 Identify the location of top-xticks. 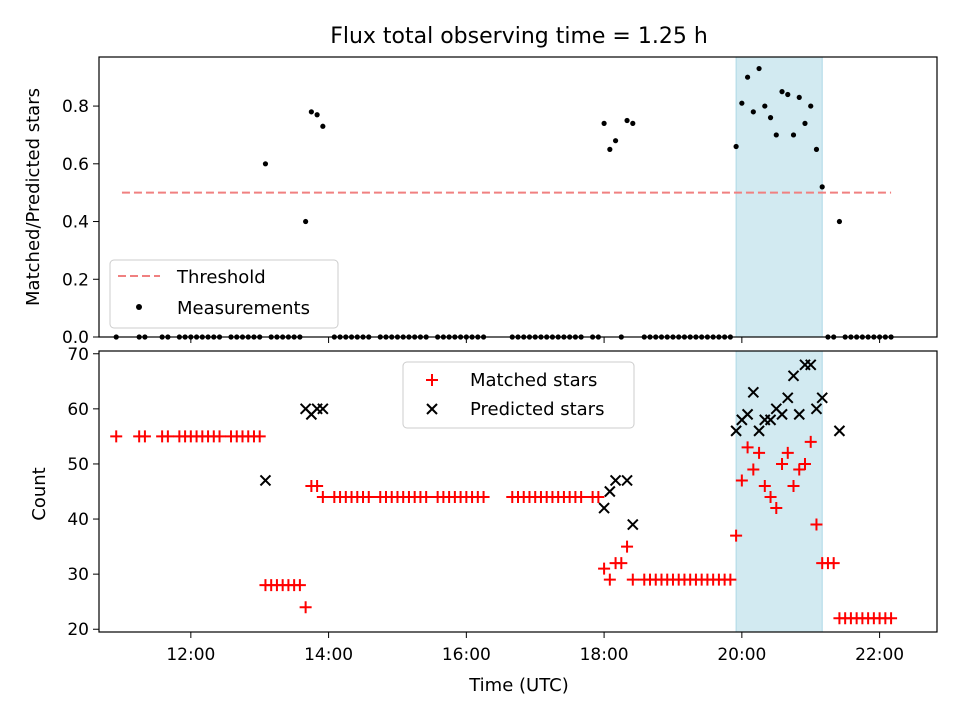
(535, 340).